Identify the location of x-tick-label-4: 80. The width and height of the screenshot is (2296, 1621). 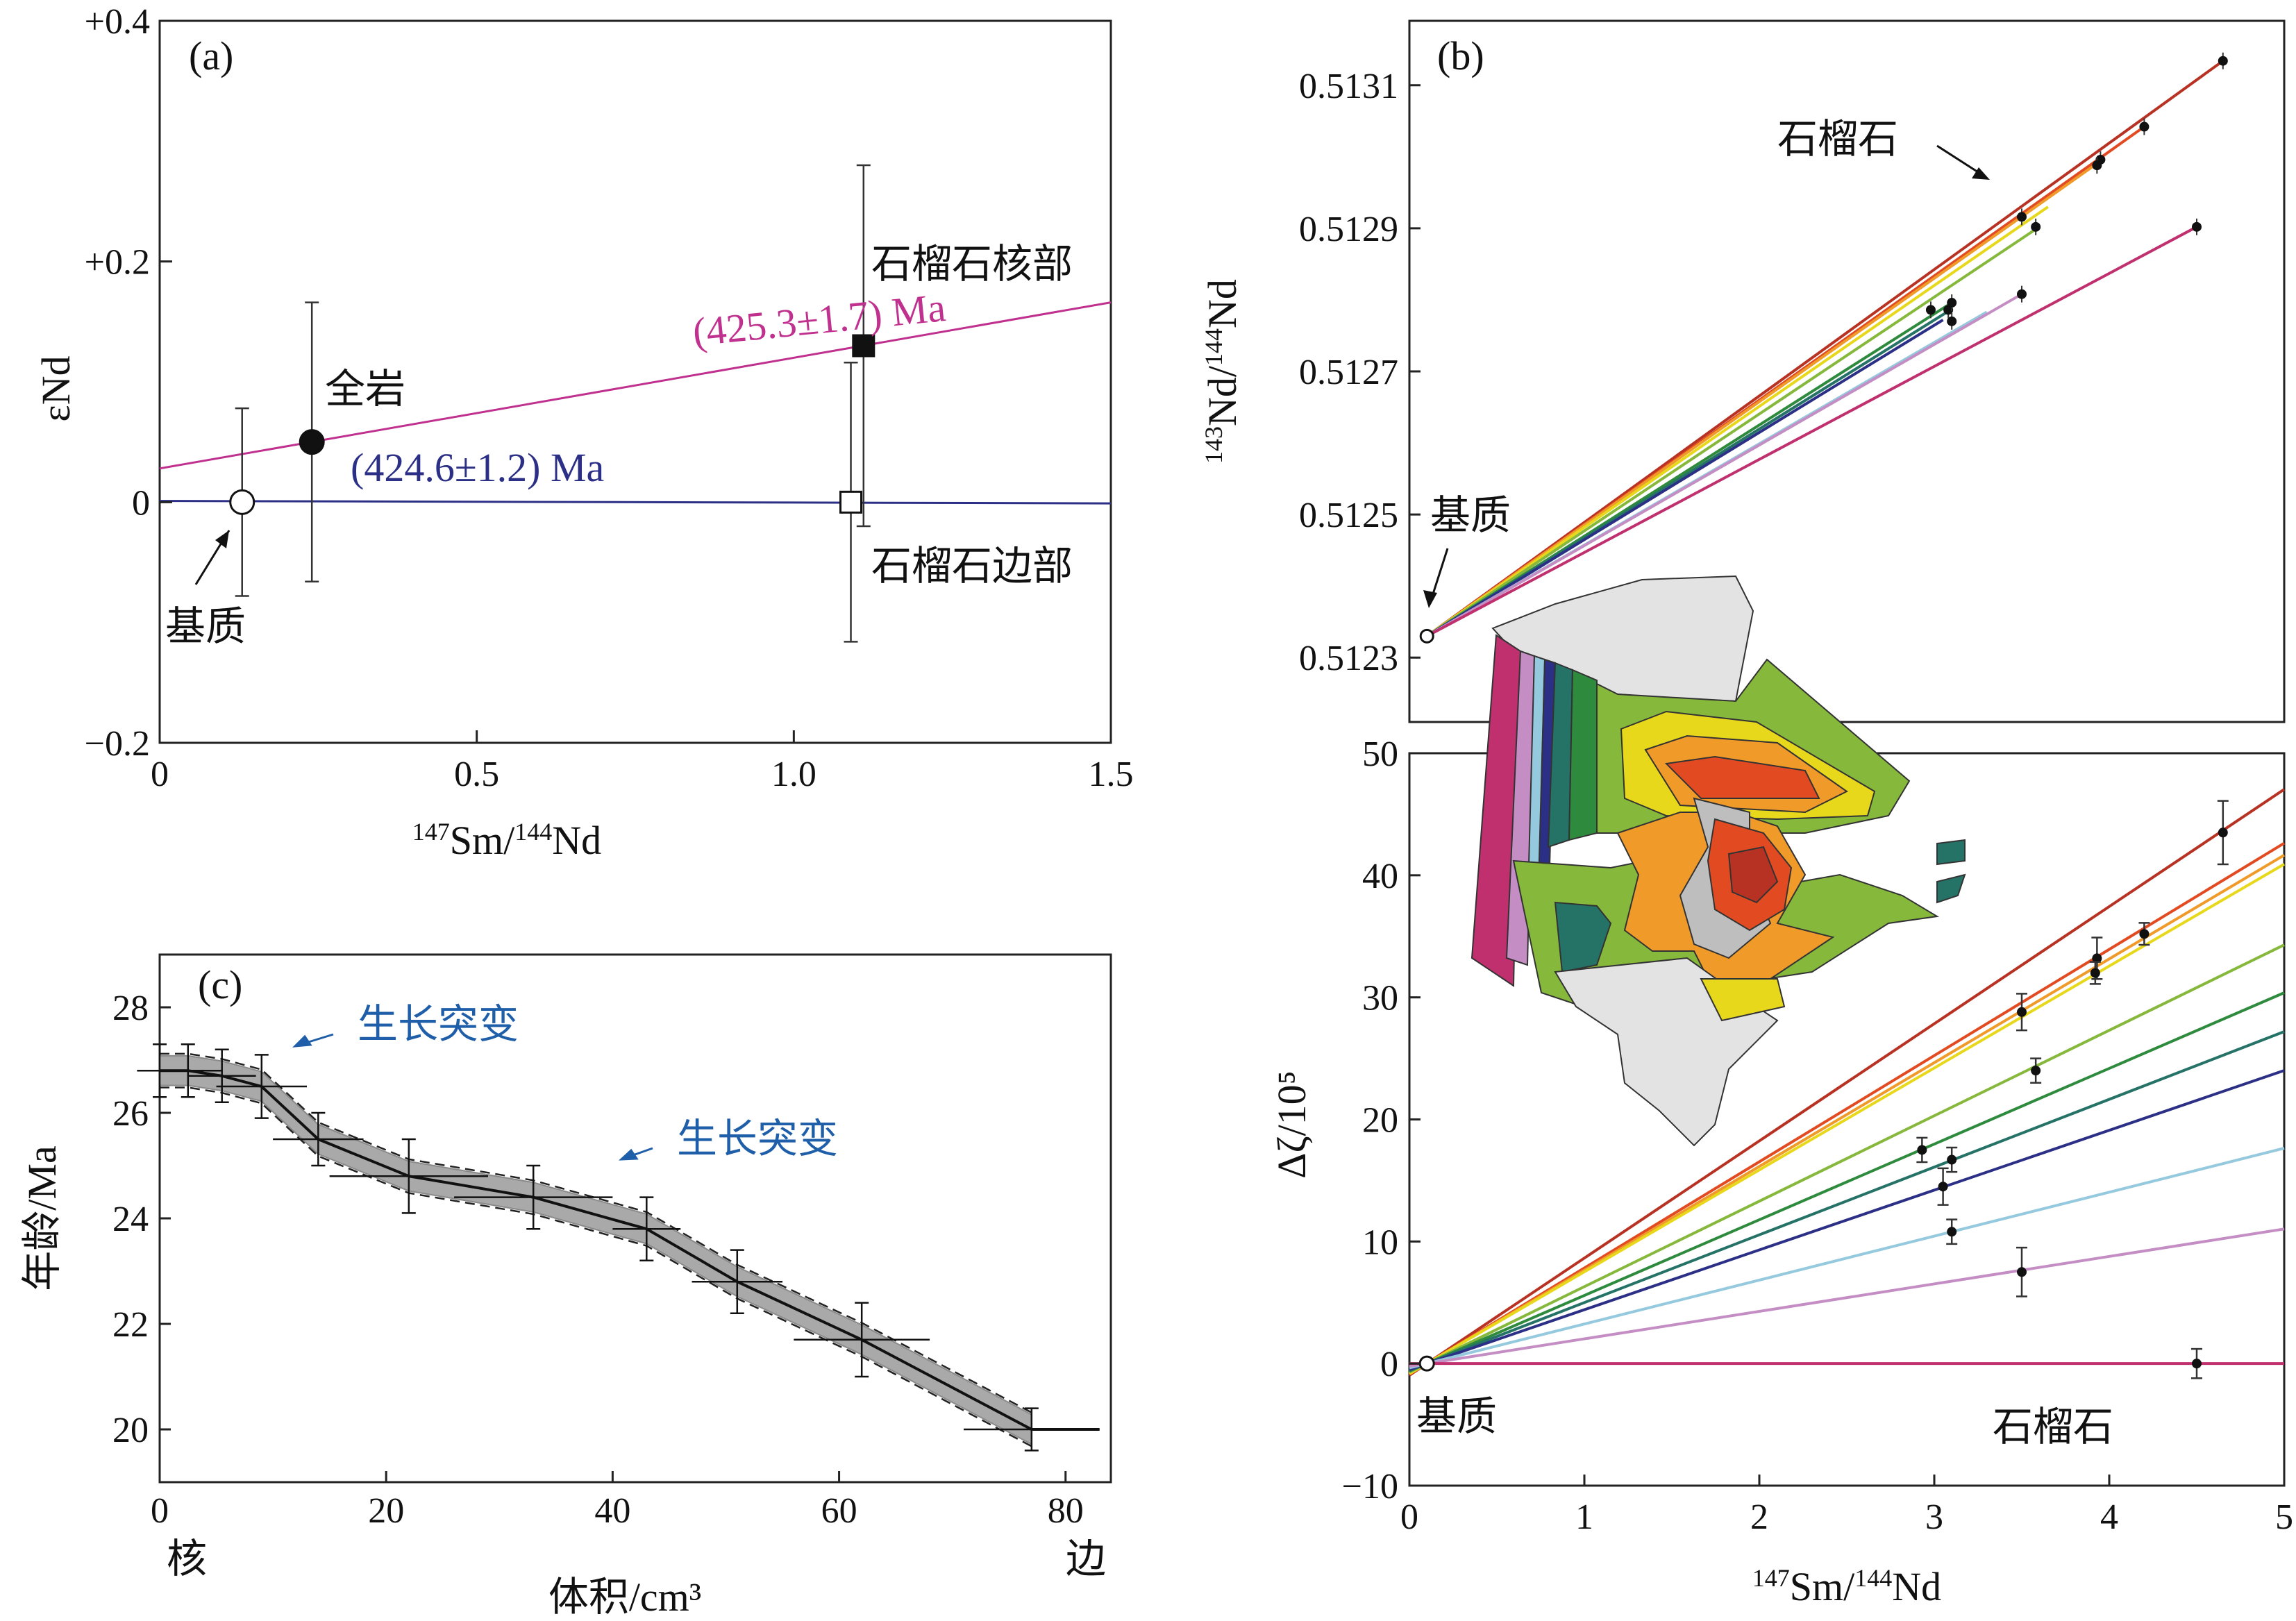
(1066, 1511).